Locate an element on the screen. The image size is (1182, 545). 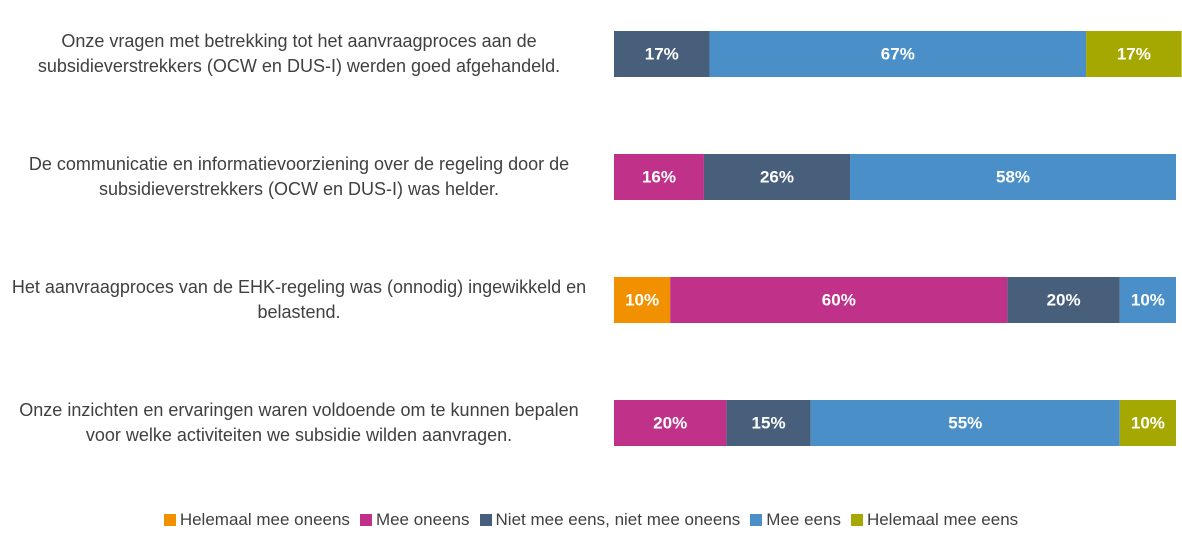
data-label: 55% is located at coordinates (965, 422).